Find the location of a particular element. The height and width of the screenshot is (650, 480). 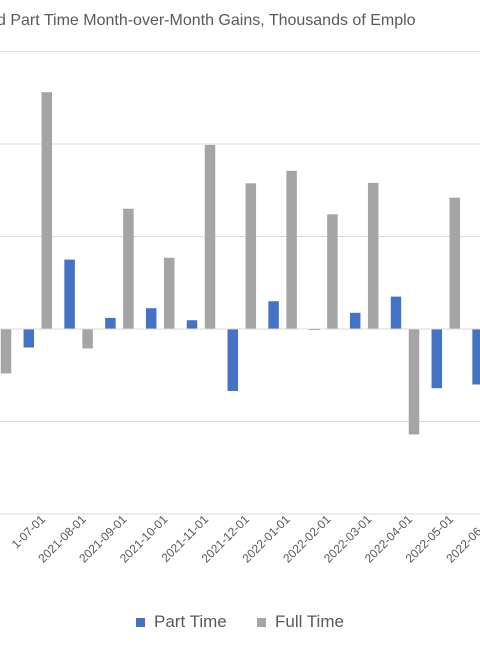

legend-item-full-time: Full Time is located at coordinates (300, 622).